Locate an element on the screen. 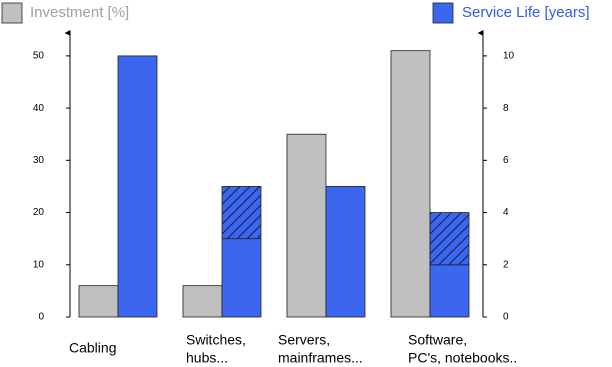  y-tick-label: 30 is located at coordinates (39, 160).